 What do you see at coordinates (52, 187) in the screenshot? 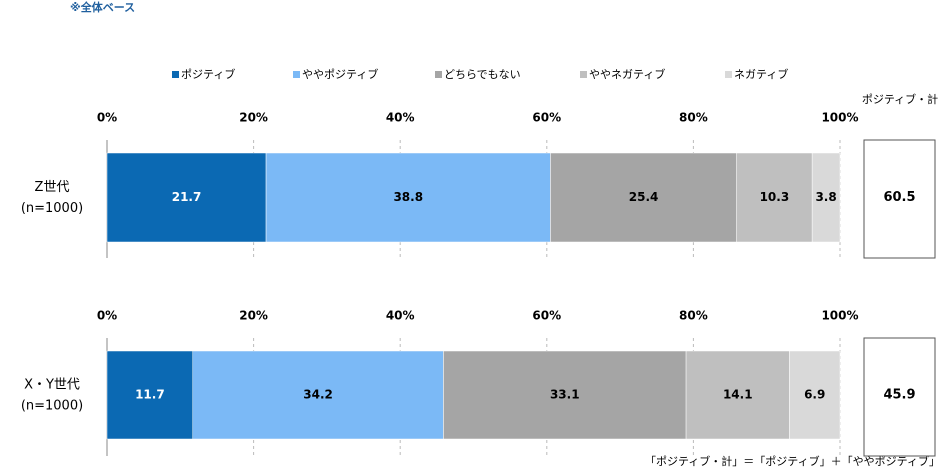
I see `category-label: Z世代` at bounding box center [52, 187].